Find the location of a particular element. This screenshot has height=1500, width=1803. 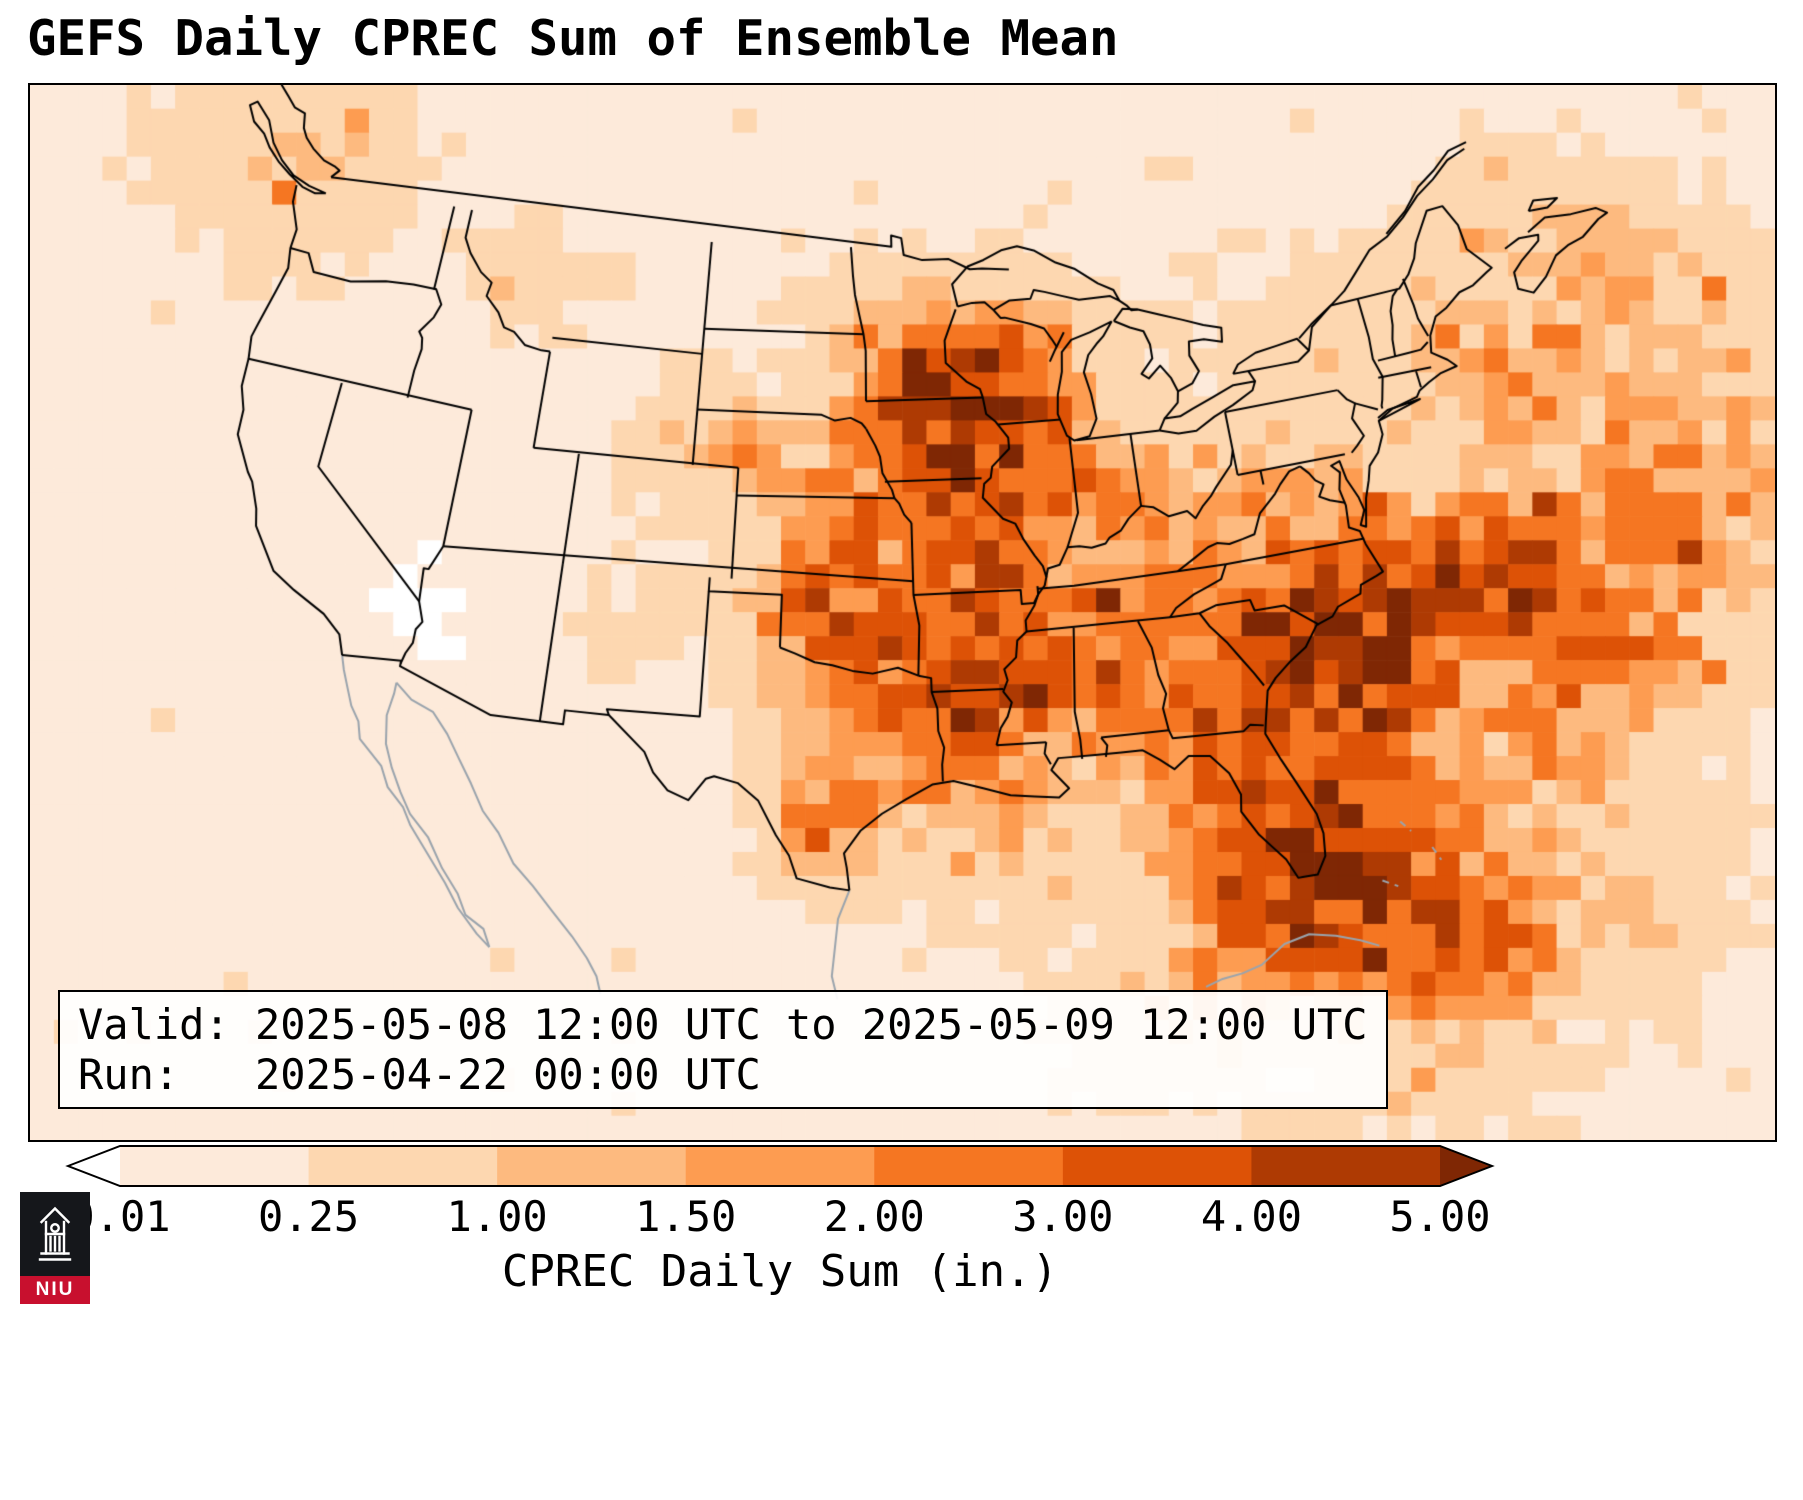

niu-castle-icon is located at coordinates (55, 1234).